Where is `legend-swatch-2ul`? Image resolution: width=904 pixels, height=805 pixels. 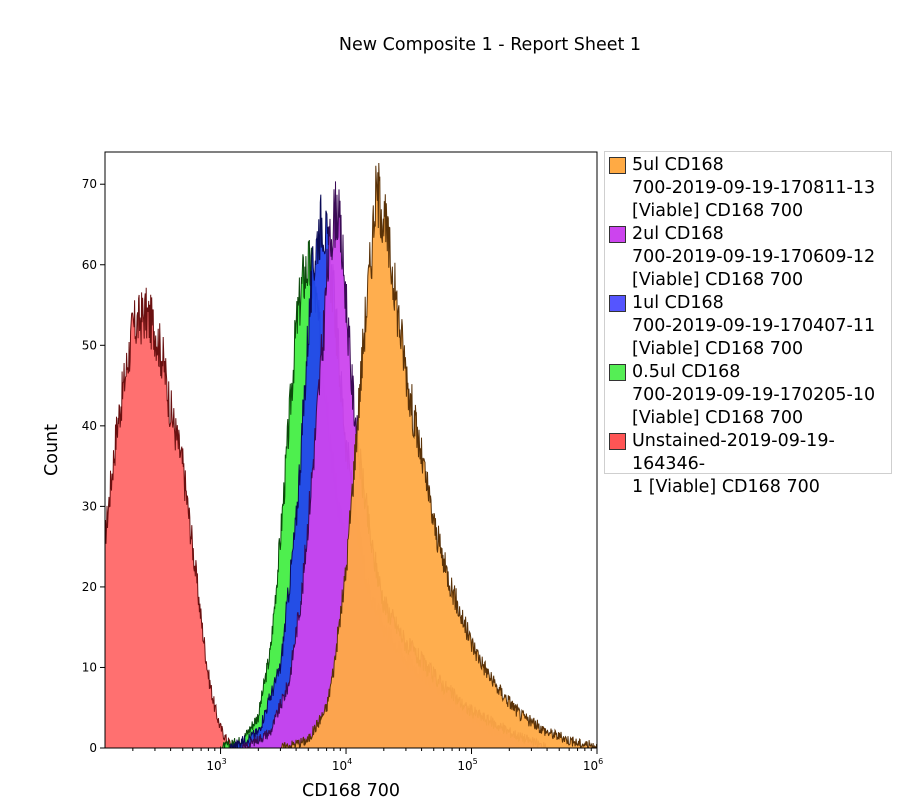
legend-swatch-2ul is located at coordinates (617, 234).